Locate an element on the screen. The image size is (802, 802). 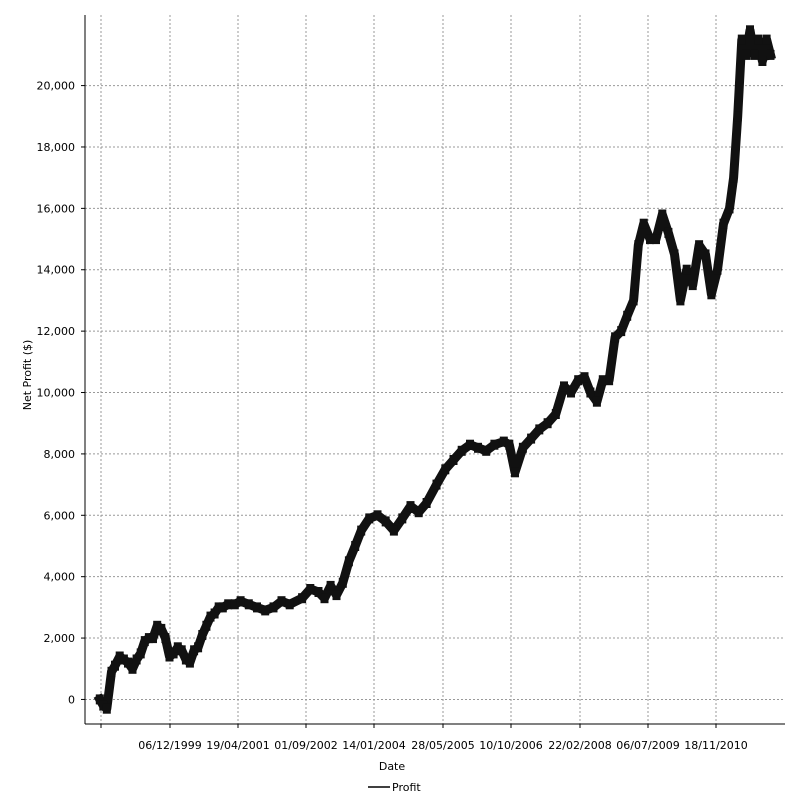
x-tick-label: 10/10/2006 is located at coordinates (510, 745).